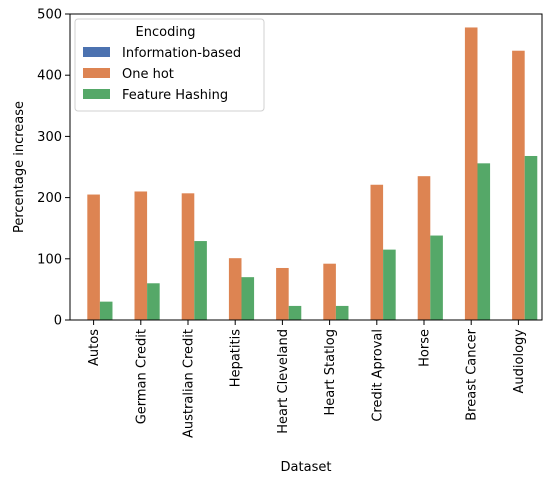 The image size is (550, 478). Describe the element at coordinates (175, 95) in the screenshot. I see `legend-entry-label: Feature Hashing` at that location.